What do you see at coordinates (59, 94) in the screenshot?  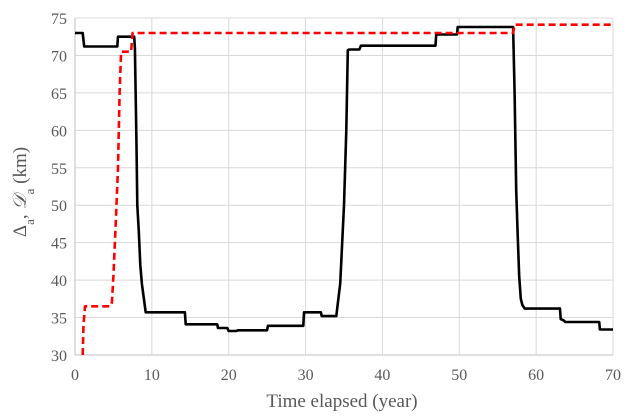 I see `y-tick-label: 65` at bounding box center [59, 94].